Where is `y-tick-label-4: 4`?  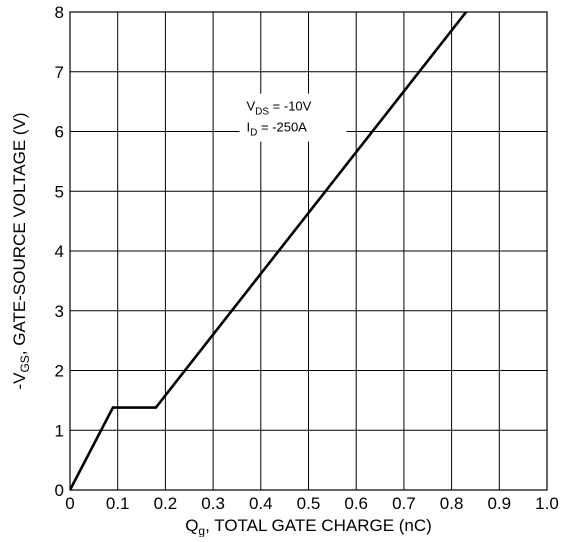 y-tick-label-4: 4 is located at coordinates (59, 251).